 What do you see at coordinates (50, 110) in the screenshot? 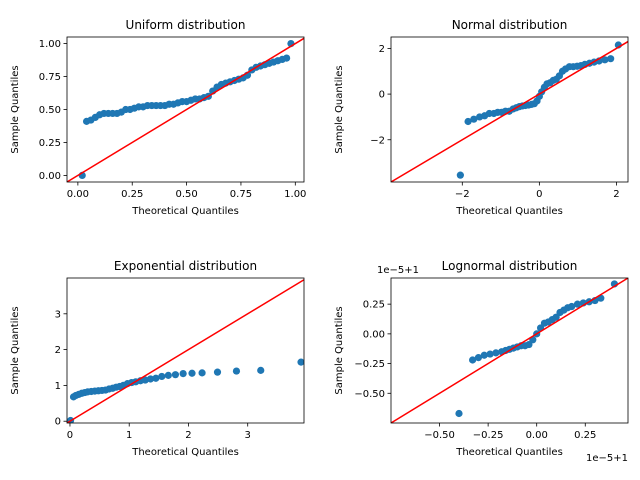
I see `y-tick-label: 0.50` at bounding box center [50, 110].